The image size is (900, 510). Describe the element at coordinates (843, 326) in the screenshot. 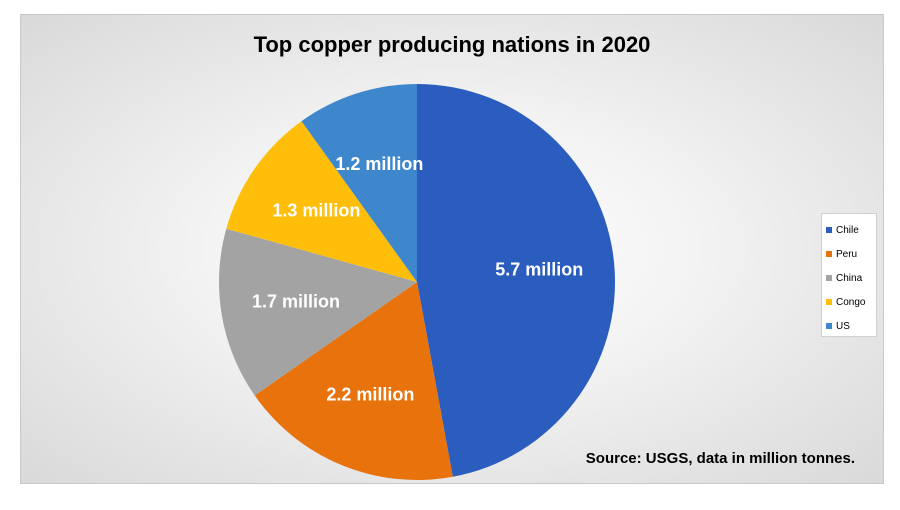

I see `legend-label: US` at that location.